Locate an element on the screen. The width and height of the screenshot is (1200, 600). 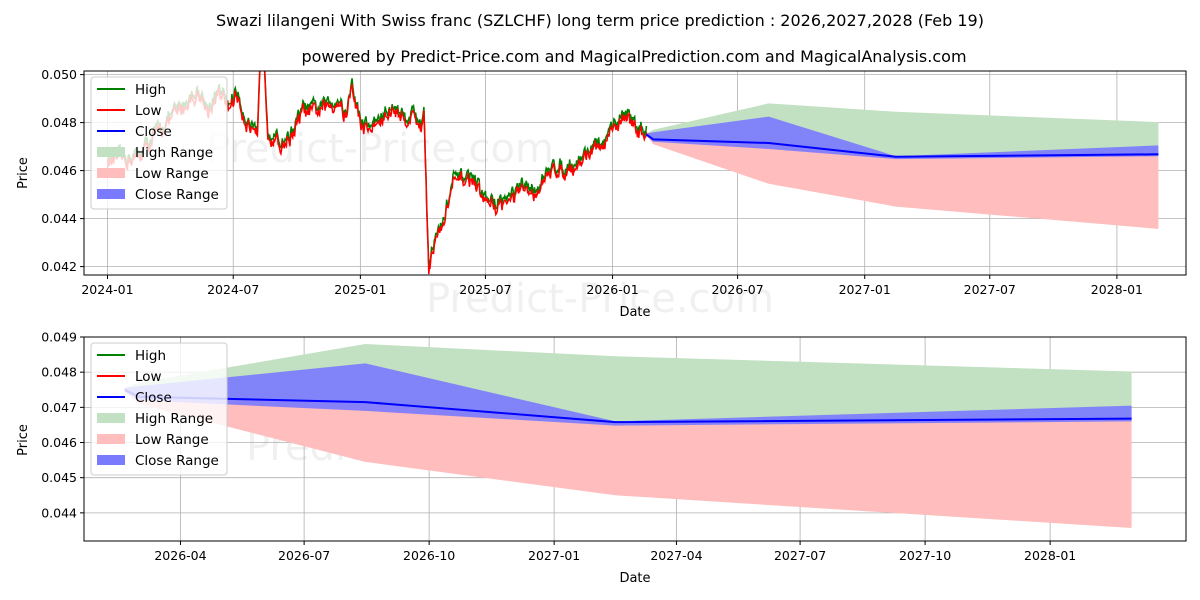
y-tick-label: 0.045 is located at coordinates (59, 477).